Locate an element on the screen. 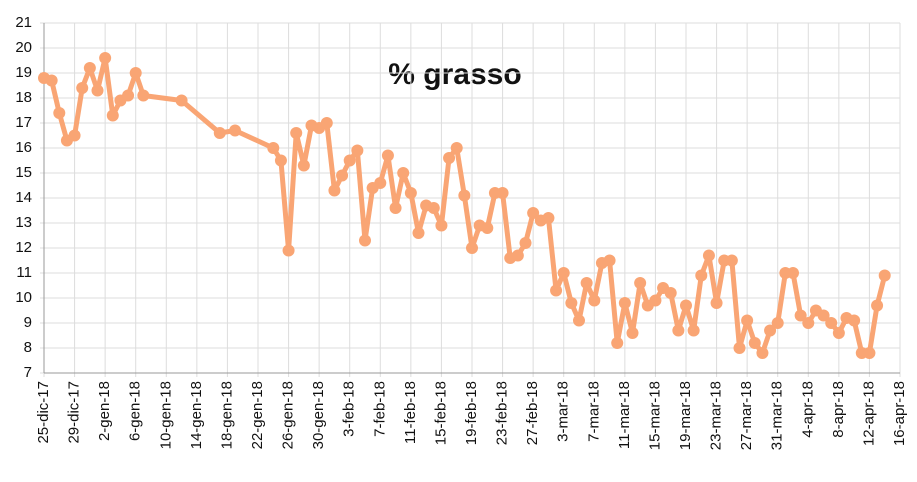  x-tick-label: 16-apr-18 is located at coordinates (899, 413).